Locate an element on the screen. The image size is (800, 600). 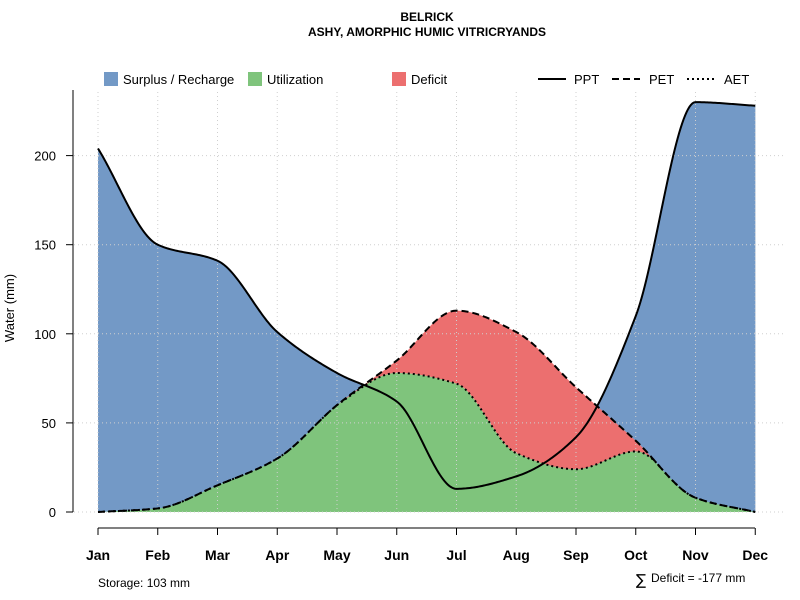
y-axis-label: Water (mm) is located at coordinates (9, 308).